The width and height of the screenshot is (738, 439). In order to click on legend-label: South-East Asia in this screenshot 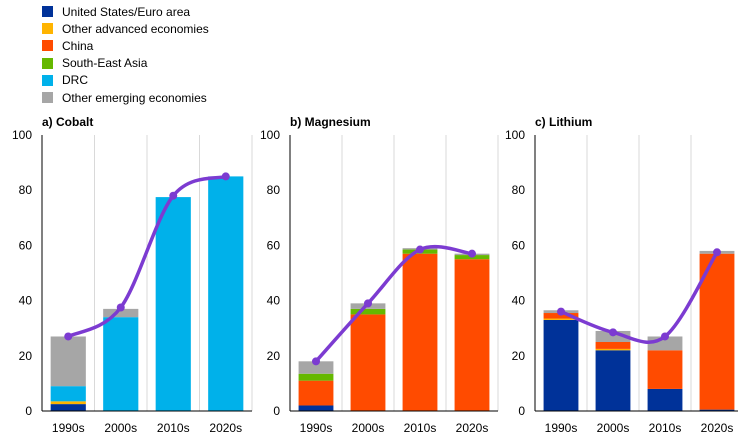, I will do `click(105, 63)`.